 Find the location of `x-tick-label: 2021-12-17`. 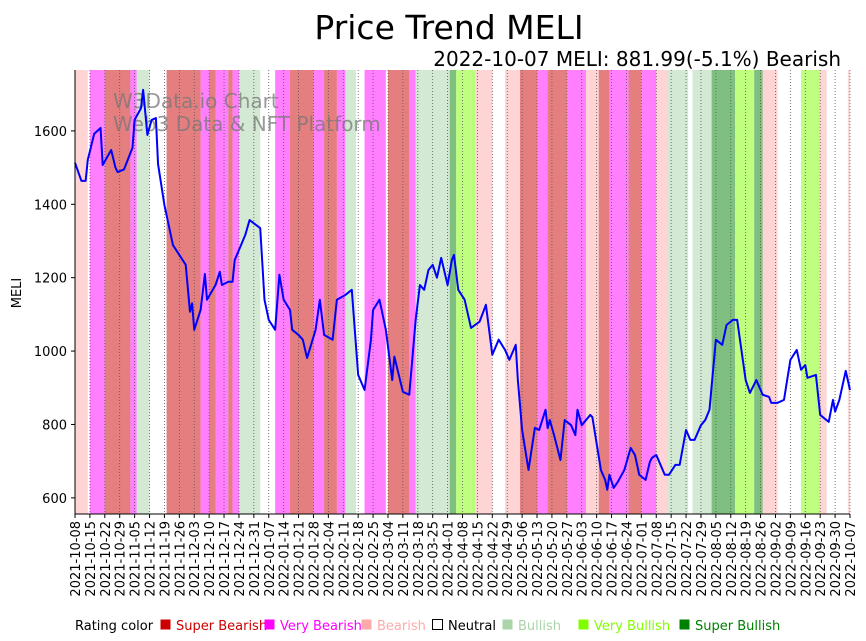

x-tick-label: 2021-12-17 is located at coordinates (225, 559).